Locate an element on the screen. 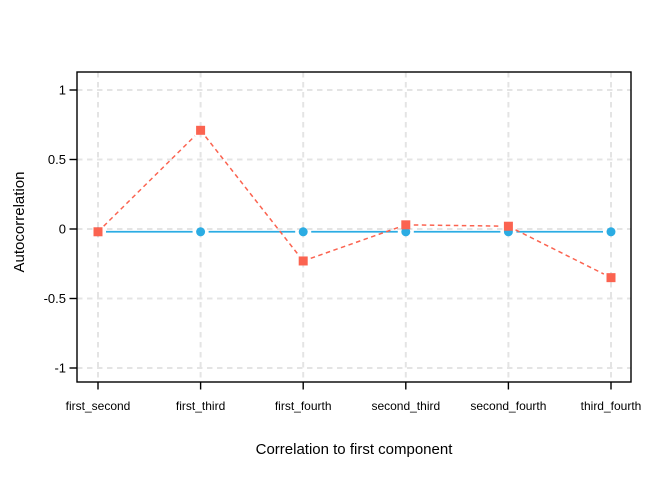  y-tick-label: 0.5 is located at coordinates (57, 159).